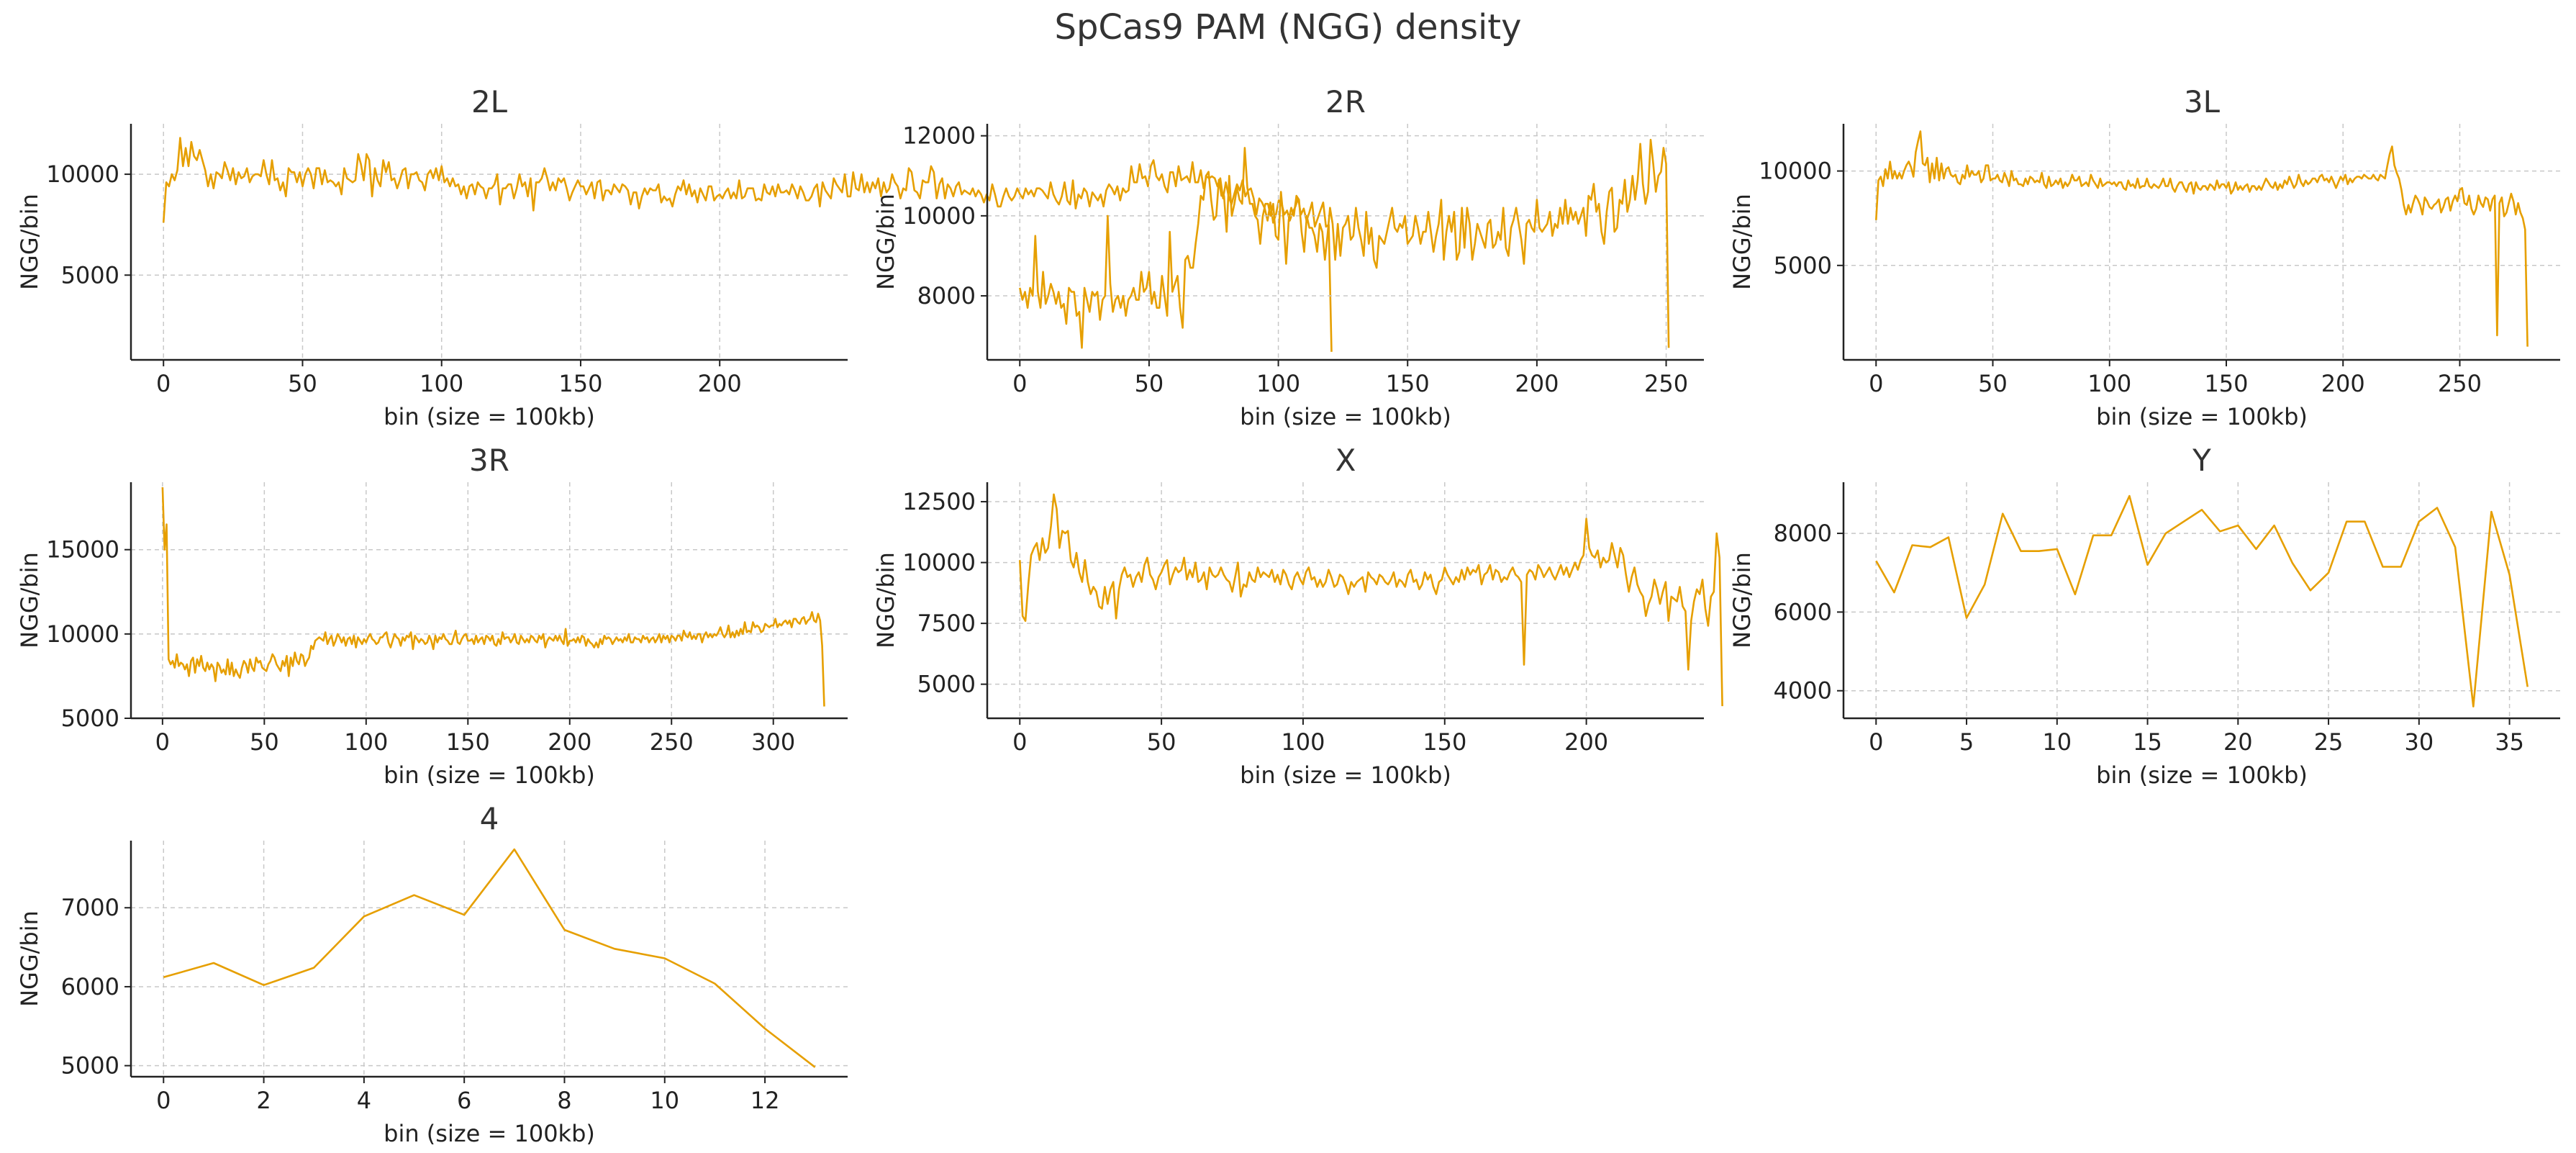 The width and height of the screenshot is (2576, 1153). Describe the element at coordinates (90, 907) in the screenshot. I see `y-tick-label: 7000` at that location.